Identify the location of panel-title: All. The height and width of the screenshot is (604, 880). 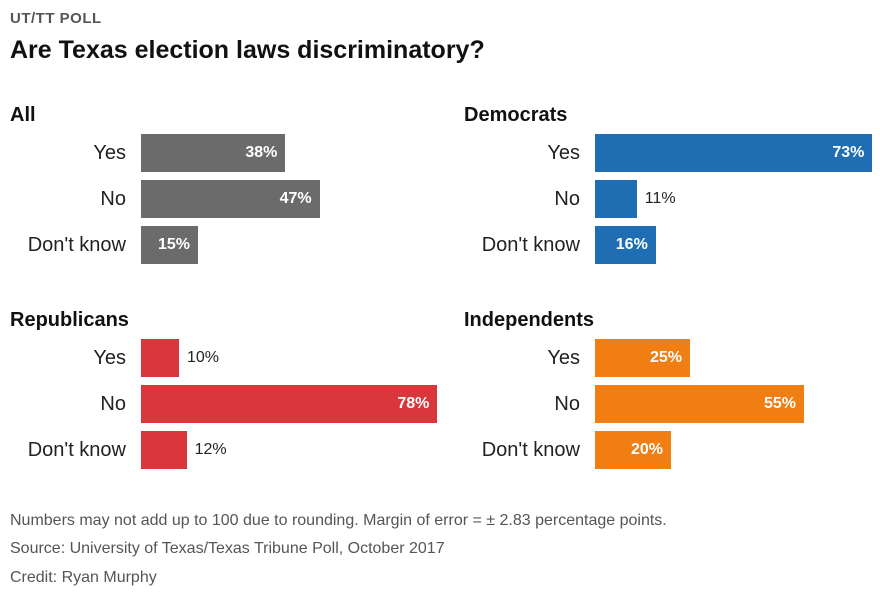
(23, 115).